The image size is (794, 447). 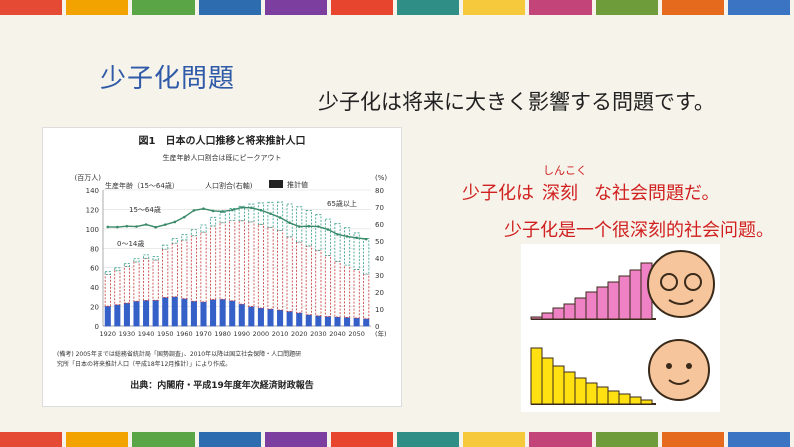 I want to click on left-tick-label: 60, so click(x=94, y=269).